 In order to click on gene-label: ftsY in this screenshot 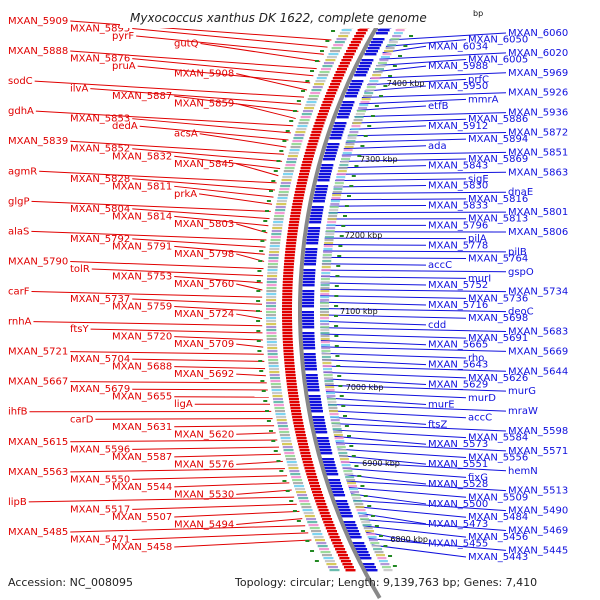, I will do `click(79, 329)`.